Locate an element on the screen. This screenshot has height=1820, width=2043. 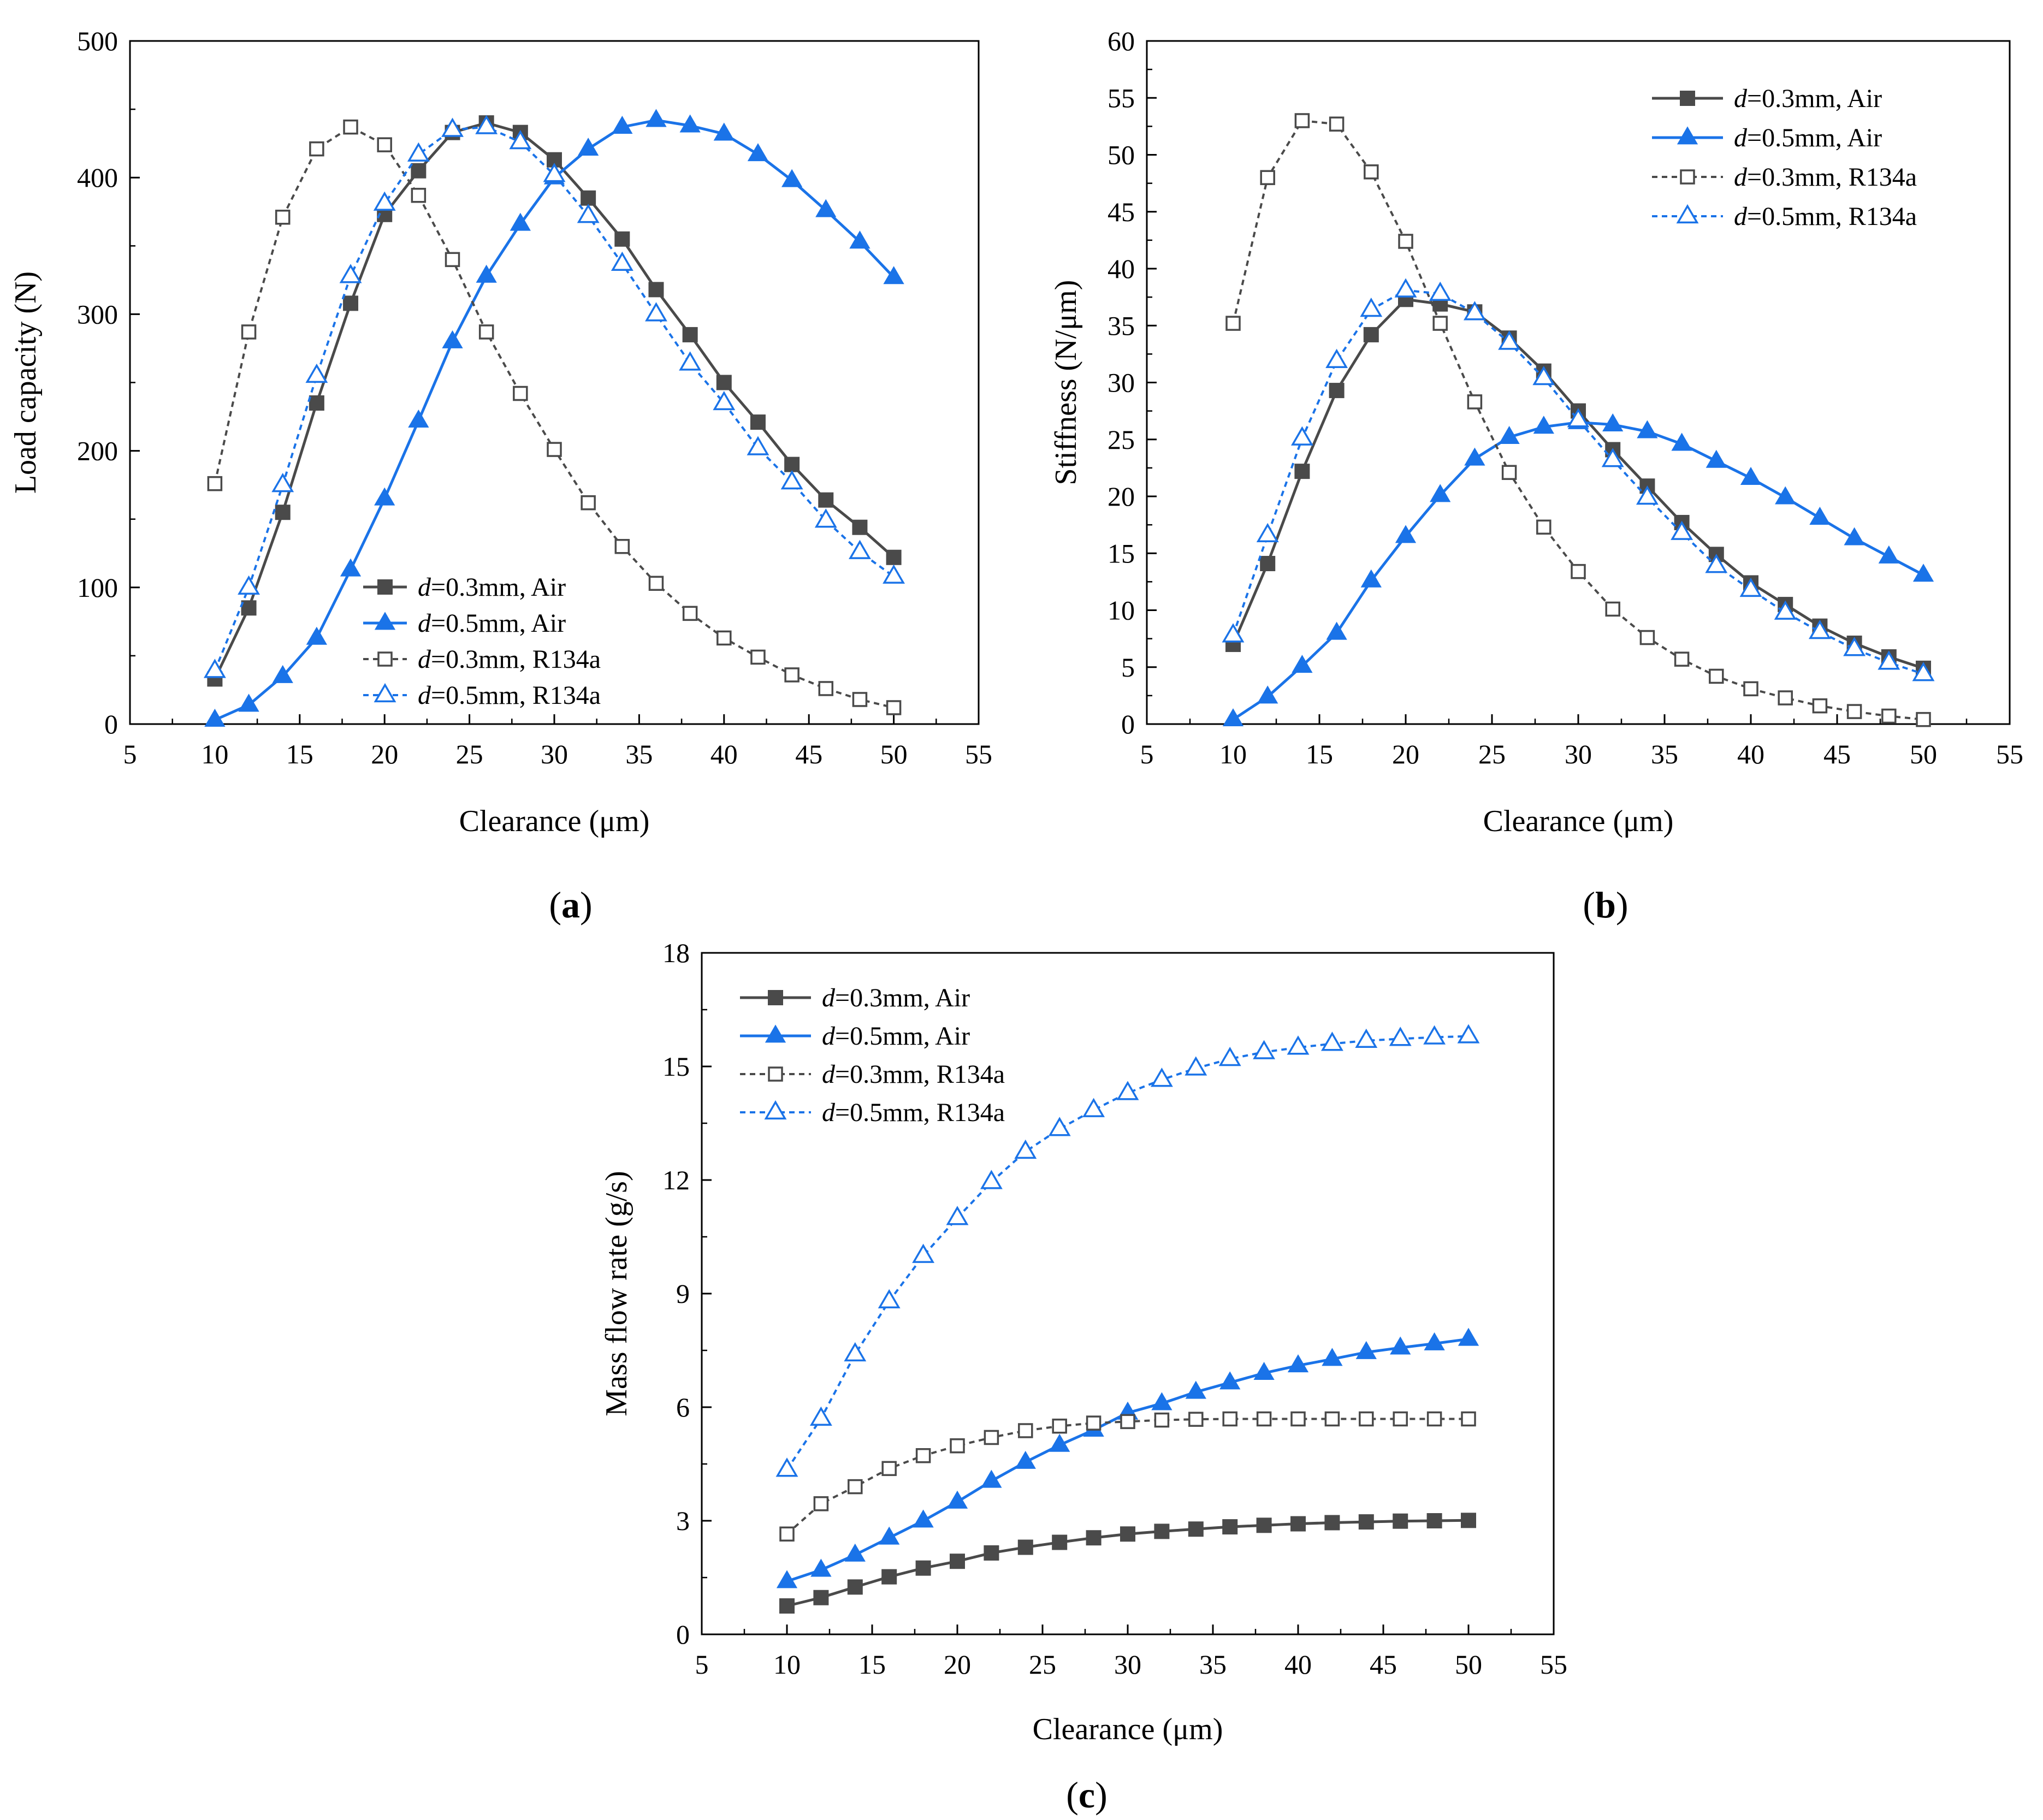
y-tick-label: 3 is located at coordinates (683, 1520).